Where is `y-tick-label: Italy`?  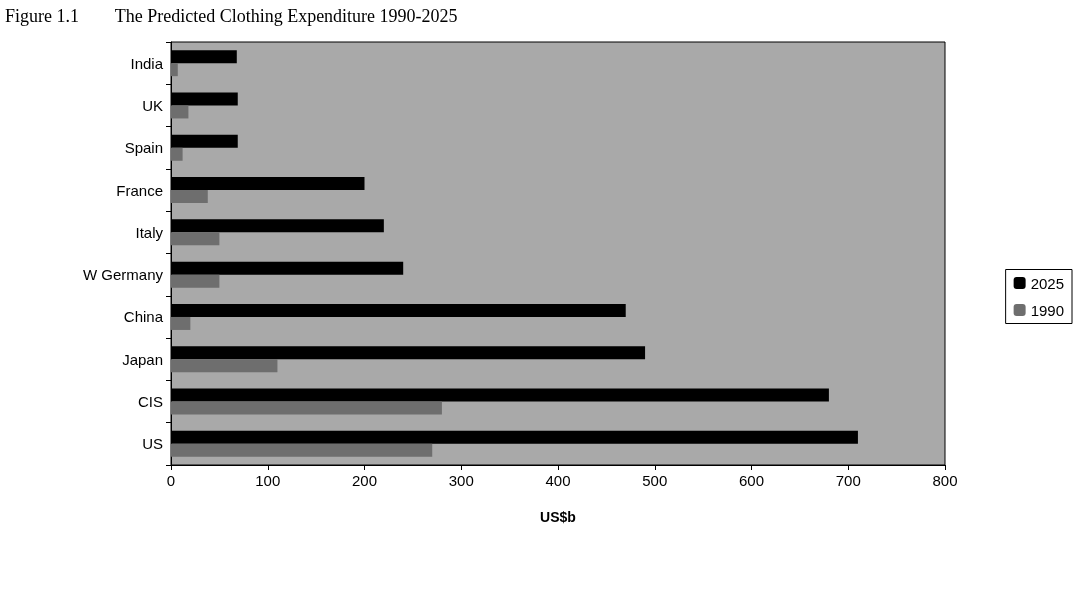 y-tick-label: Italy is located at coordinates (149, 232).